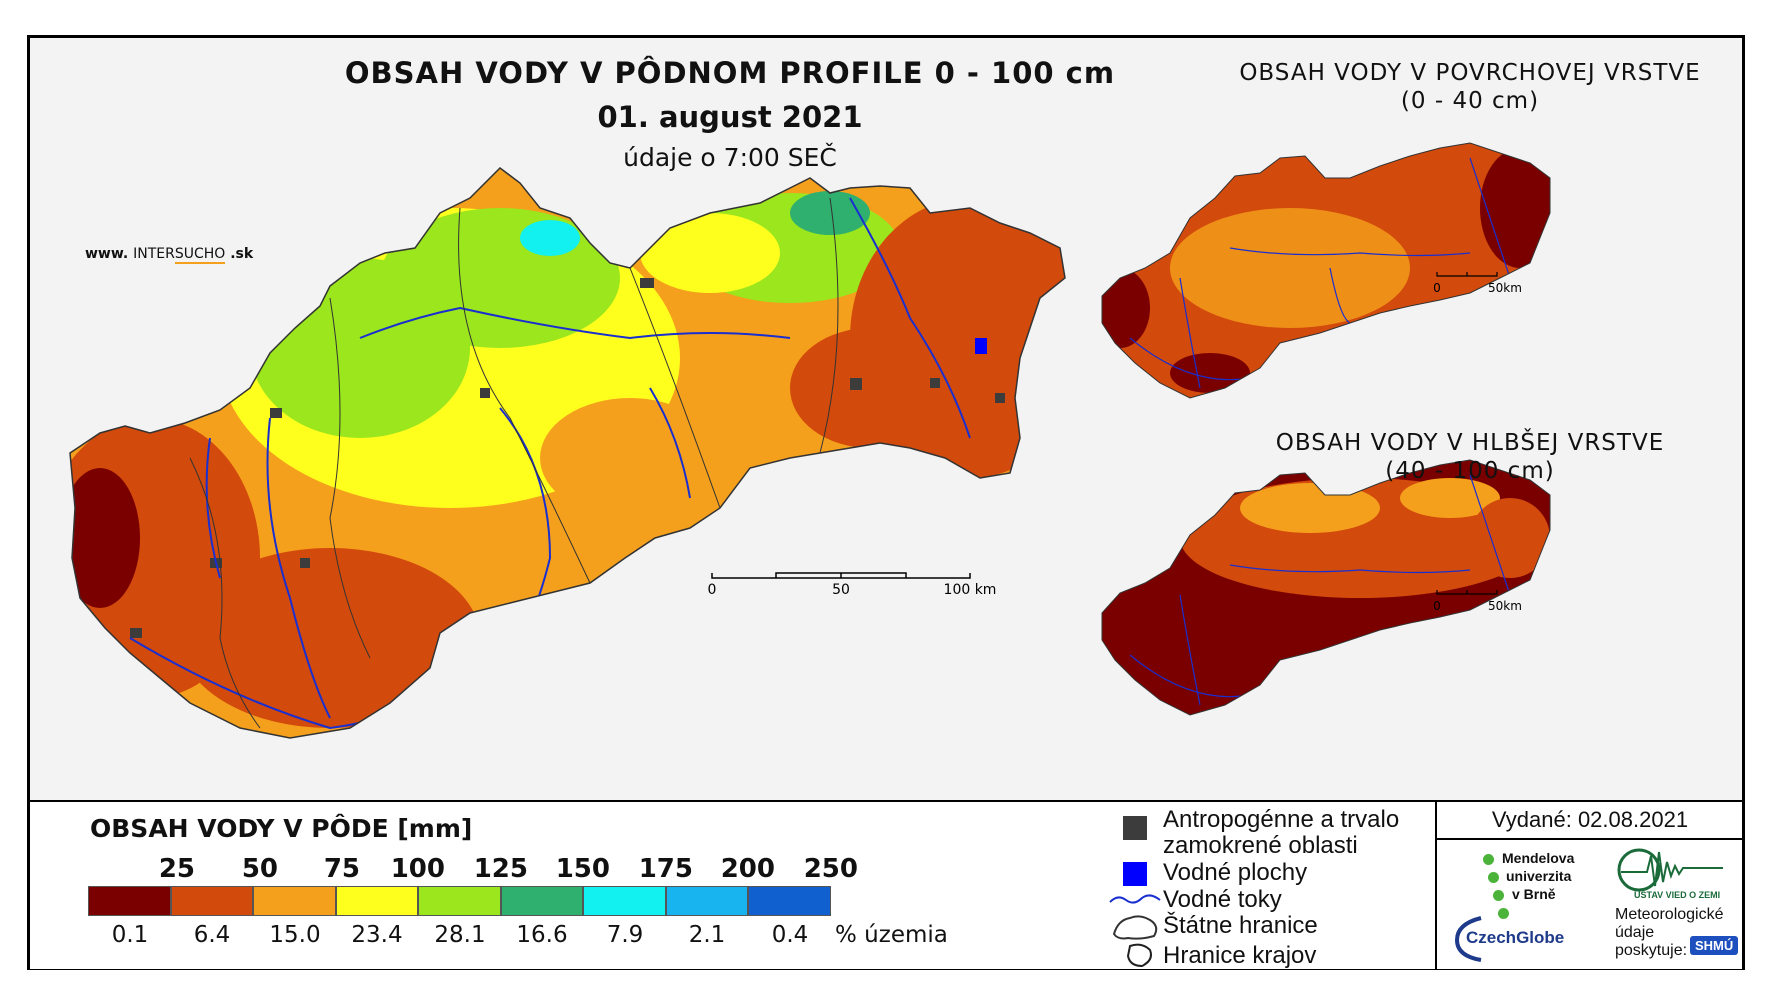 This screenshot has width=1772, height=1003. I want to click on mendel-line2: univerzita, so click(1539, 876).